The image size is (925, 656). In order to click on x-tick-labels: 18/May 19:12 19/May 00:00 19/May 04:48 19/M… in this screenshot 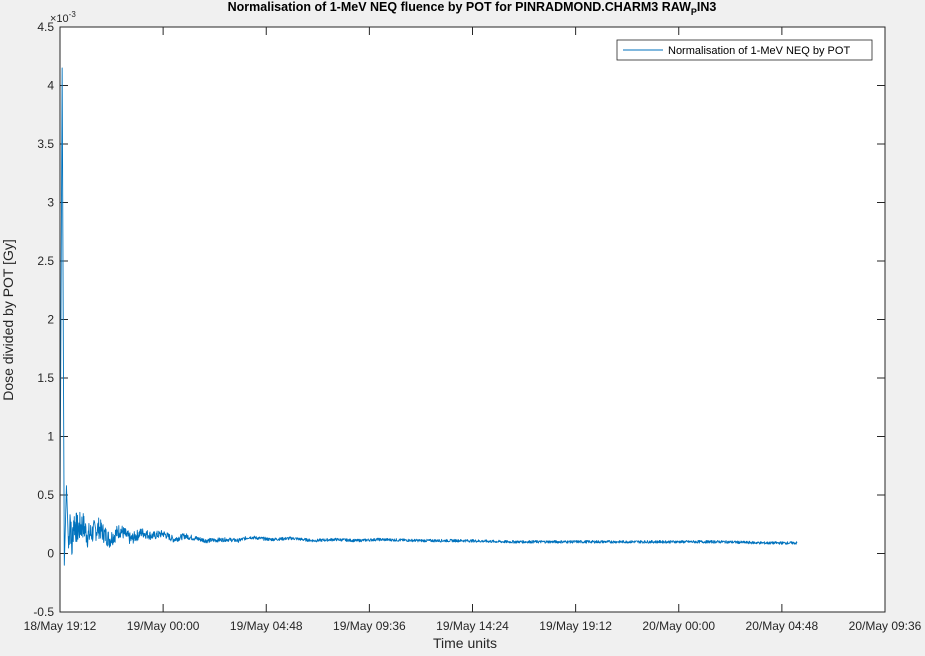, I will do `click(473, 626)`.